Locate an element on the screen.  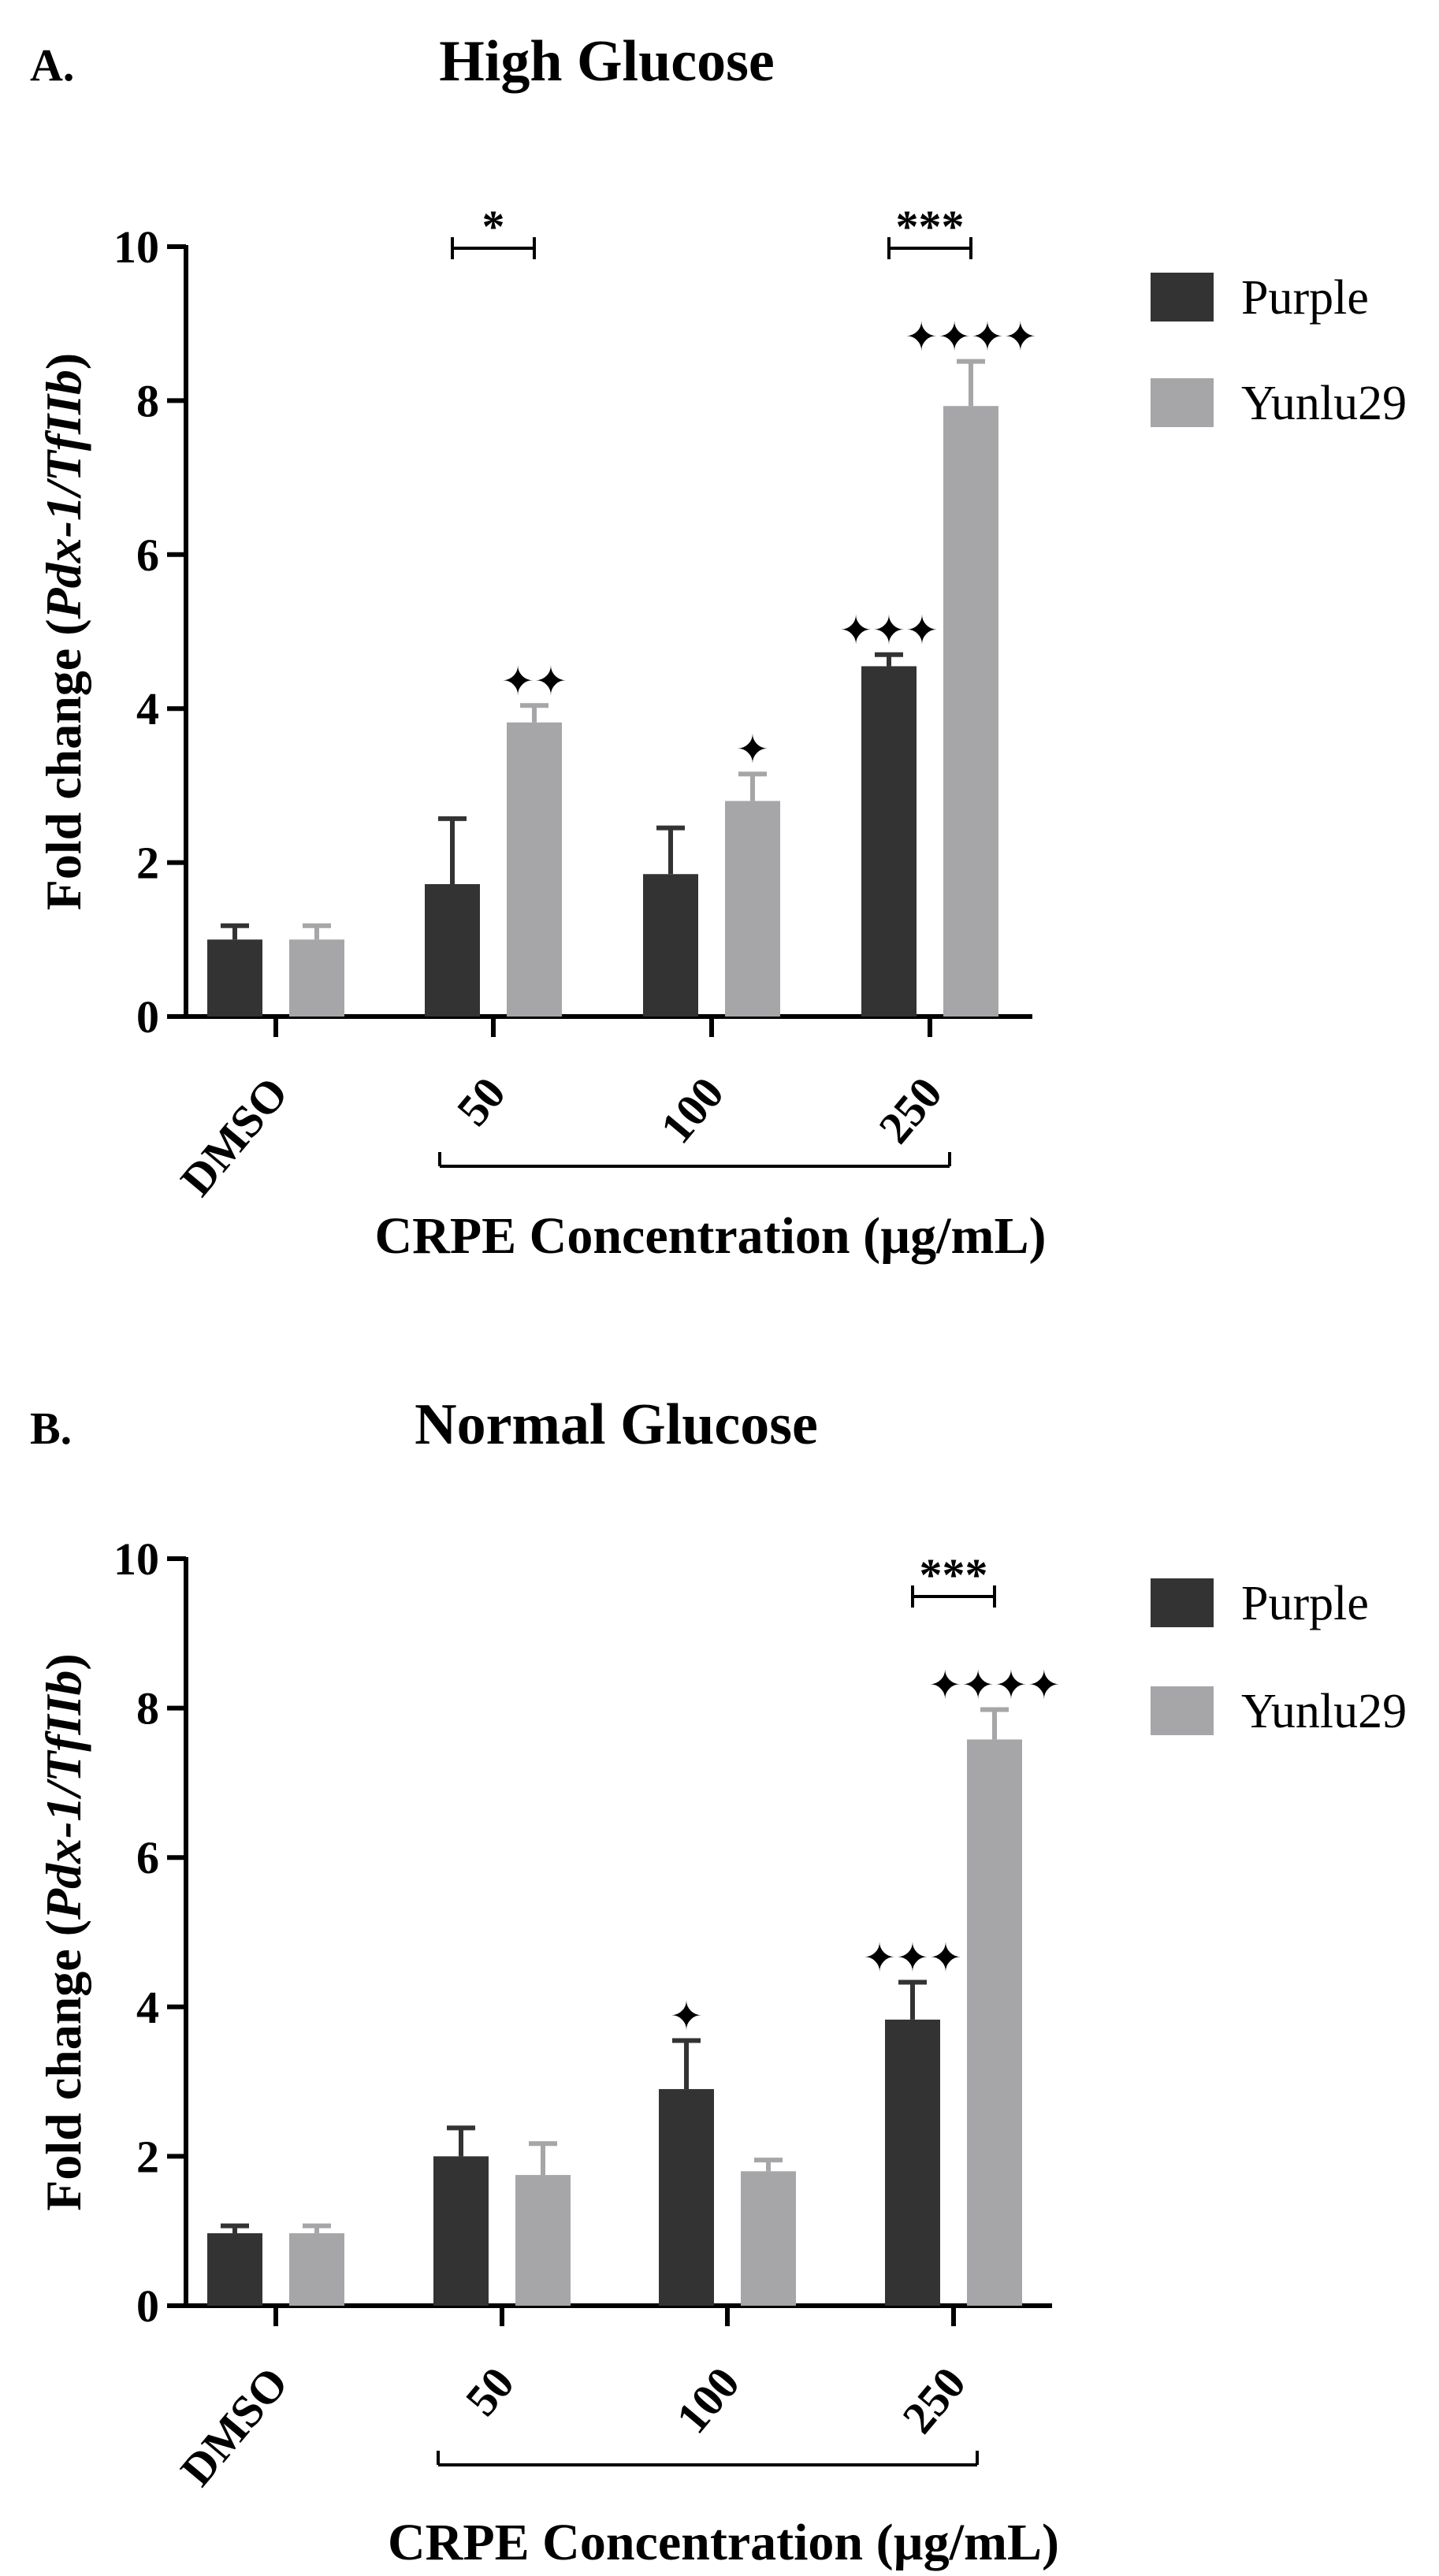
panel-label: B. is located at coordinates (51, 1428).